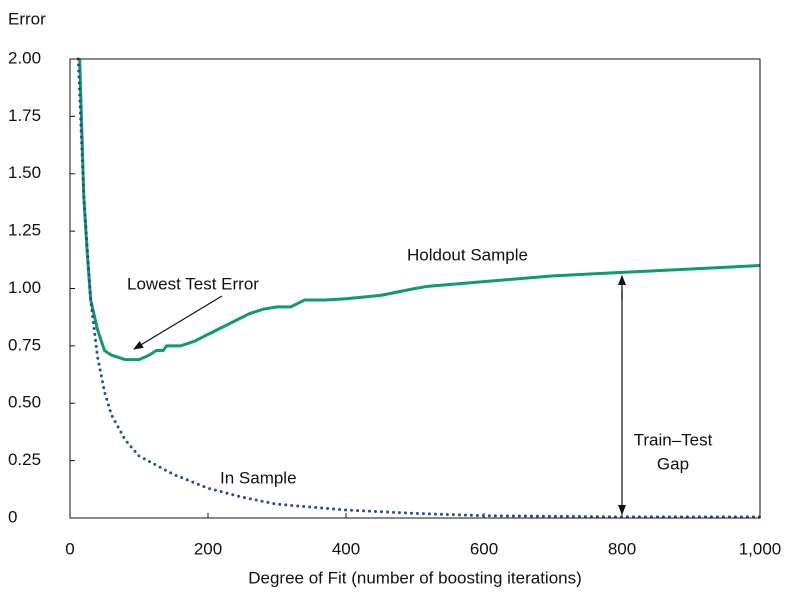  Describe the element at coordinates (484, 548) in the screenshot. I see `x-tick-label: 600` at that location.